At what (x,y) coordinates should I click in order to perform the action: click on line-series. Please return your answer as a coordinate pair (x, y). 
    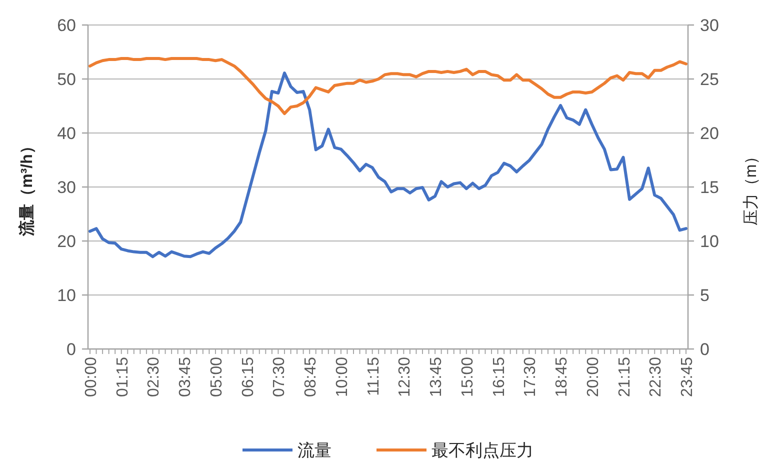
    Looking at the image, I should click on (388, 86).